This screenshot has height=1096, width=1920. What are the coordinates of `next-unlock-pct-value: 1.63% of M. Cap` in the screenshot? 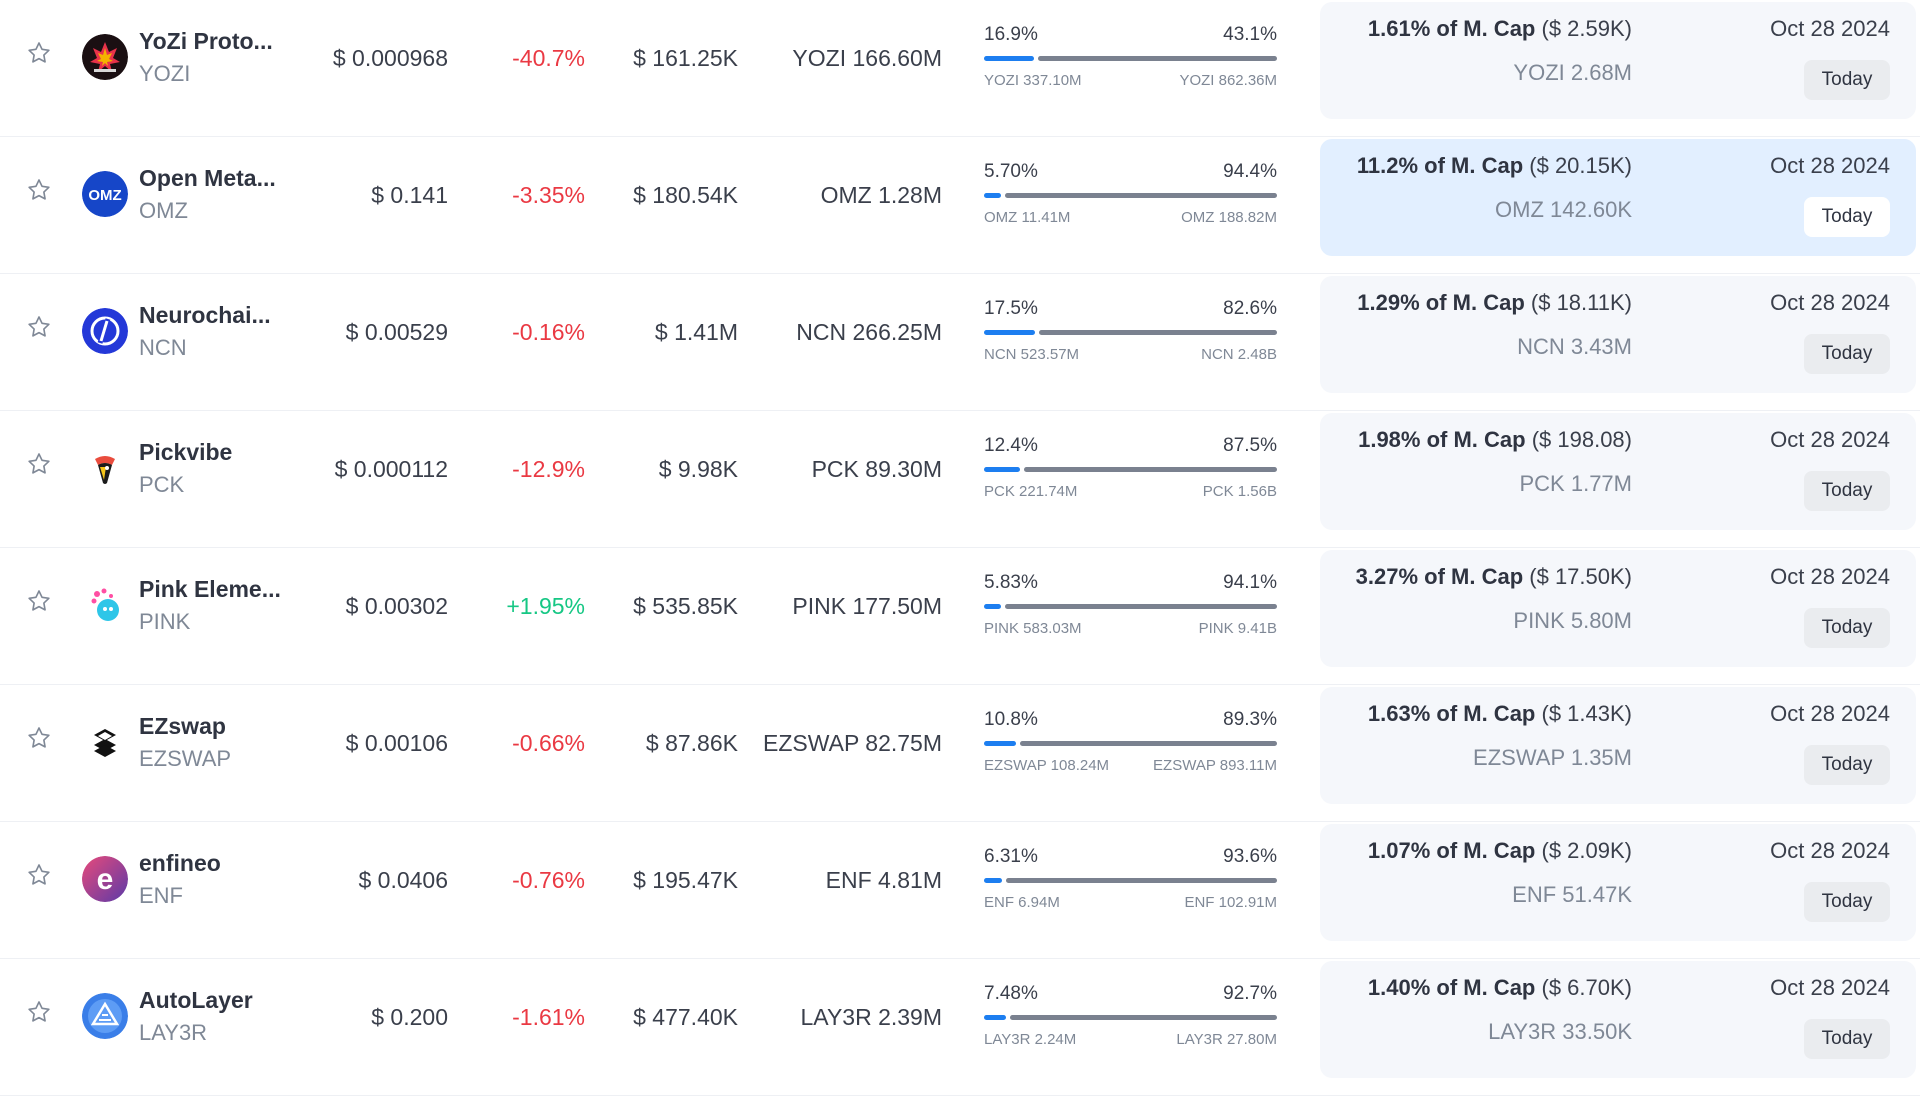 It's located at (1451, 713).